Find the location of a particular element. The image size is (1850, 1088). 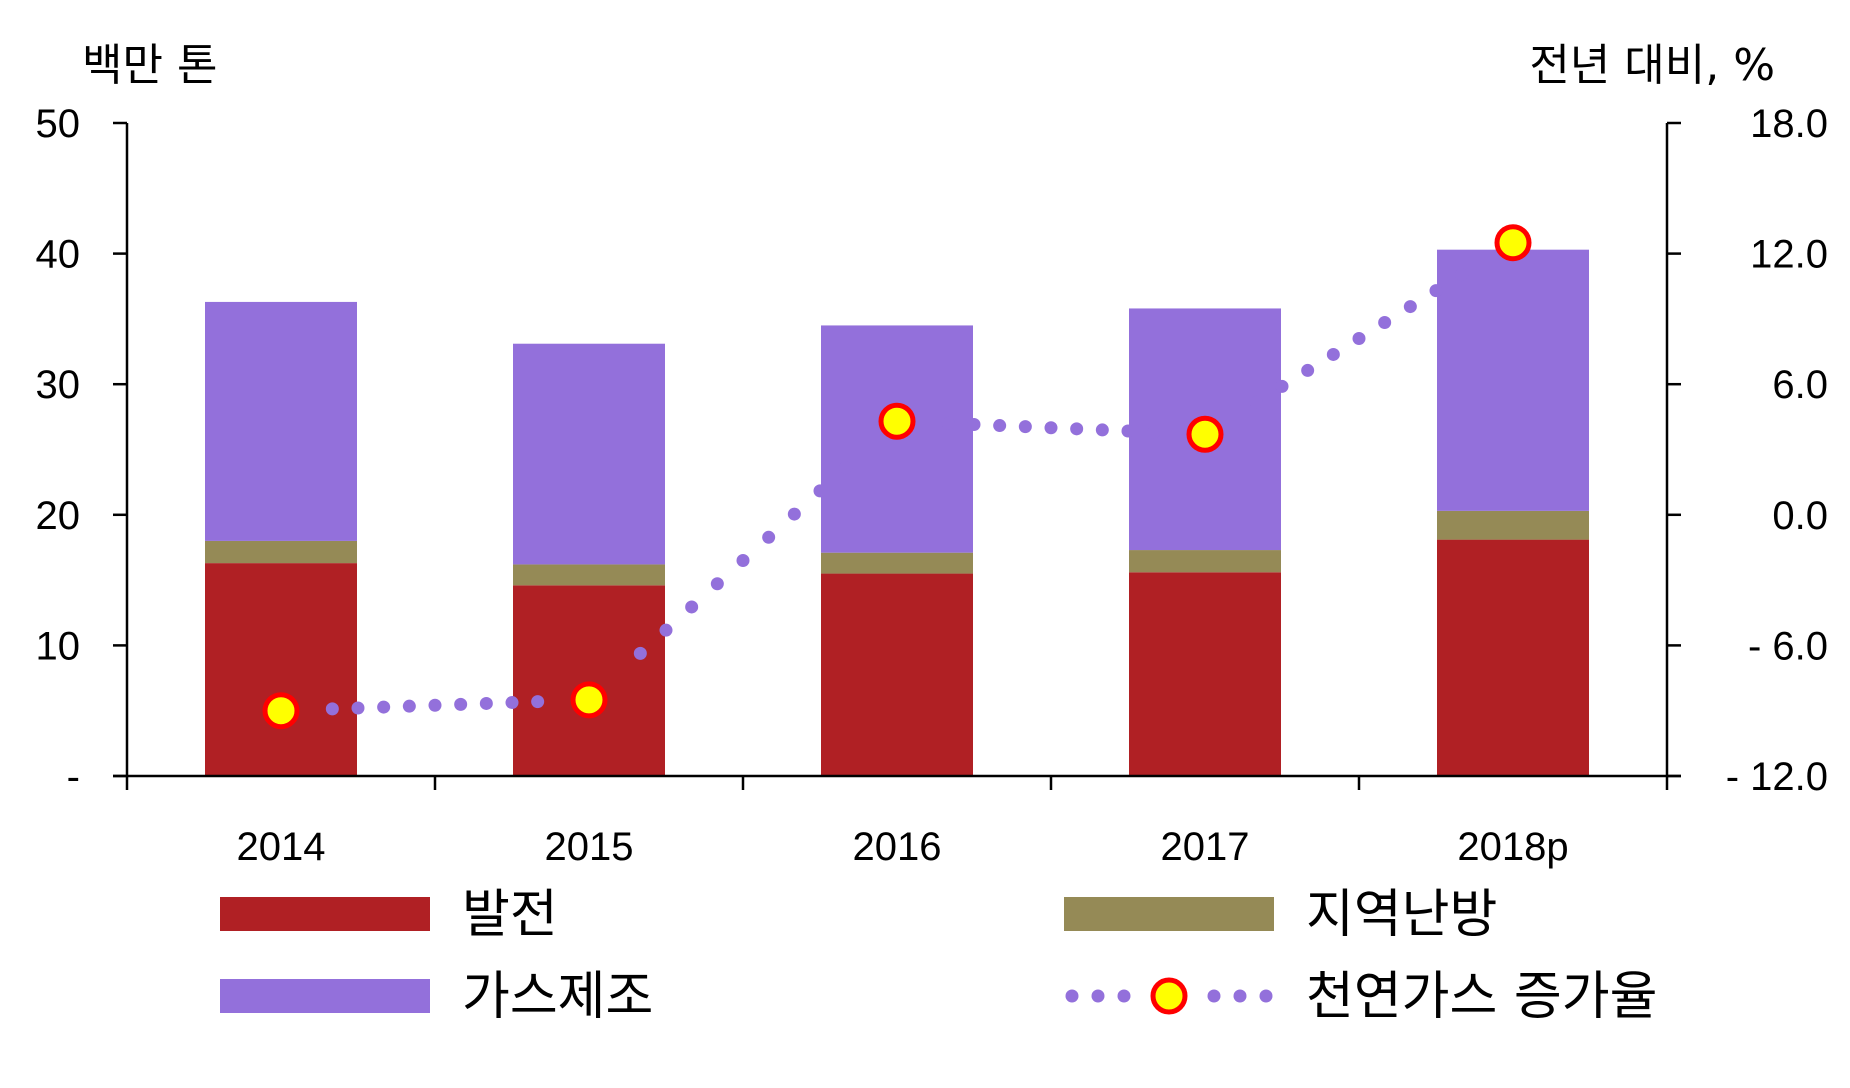

left-tick-label-4: 40 is located at coordinates (58, 255).